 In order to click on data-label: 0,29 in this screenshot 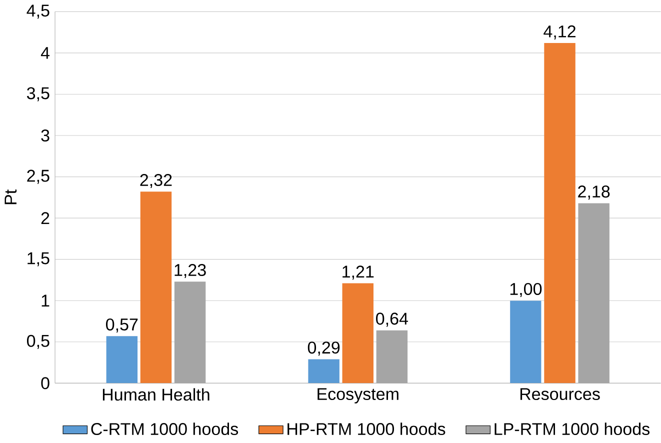, I will do `click(324, 349)`.